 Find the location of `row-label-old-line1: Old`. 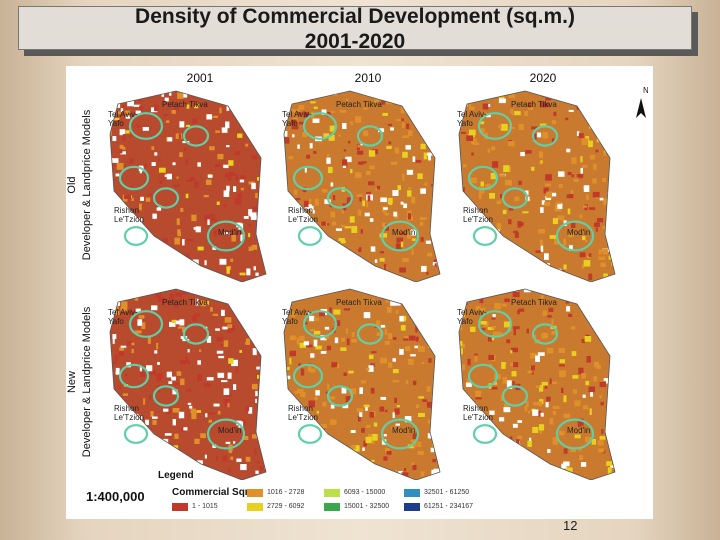

row-label-old-line1: Old is located at coordinates (72, 185).